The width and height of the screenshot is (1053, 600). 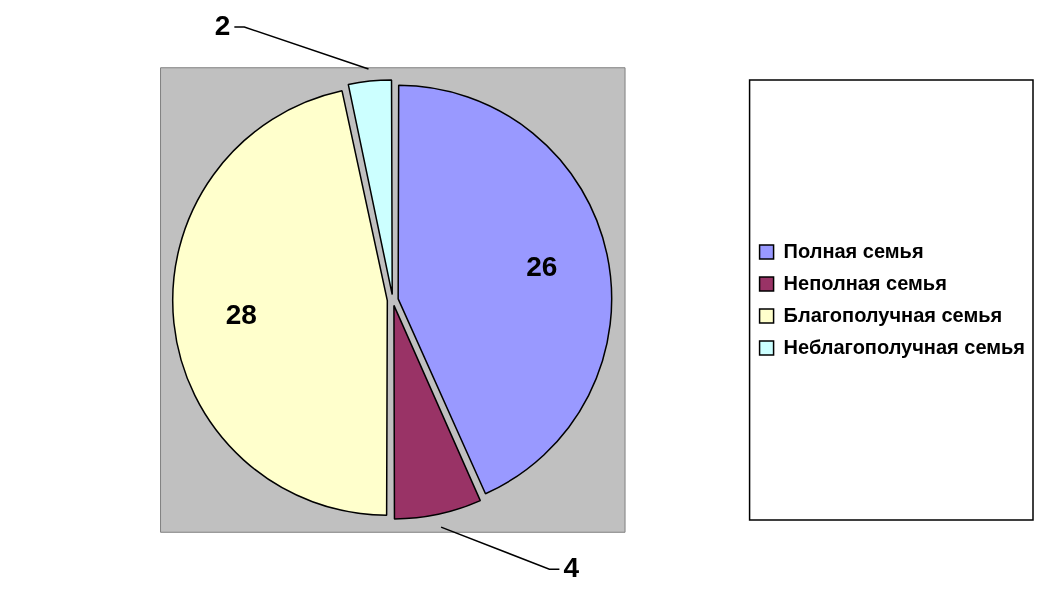 What do you see at coordinates (904, 346) in the screenshot?
I see `legend-label: Неблагополучная семья` at bounding box center [904, 346].